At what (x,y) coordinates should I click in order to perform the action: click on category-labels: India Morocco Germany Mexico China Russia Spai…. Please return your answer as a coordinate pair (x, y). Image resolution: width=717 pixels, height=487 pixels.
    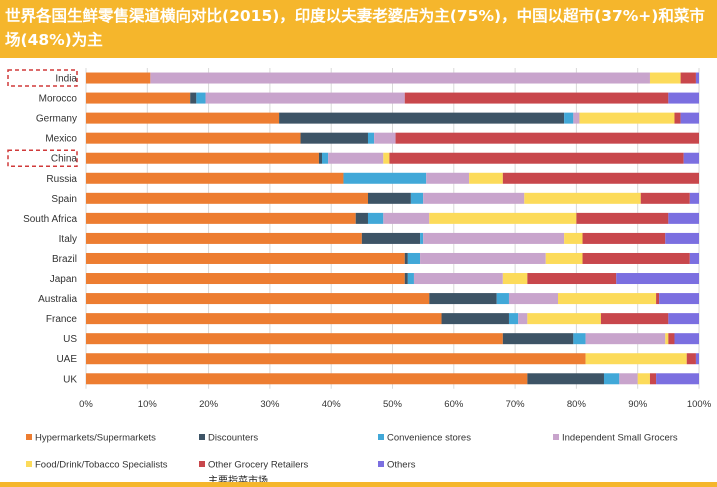
    Looking at the image, I should click on (50, 230).